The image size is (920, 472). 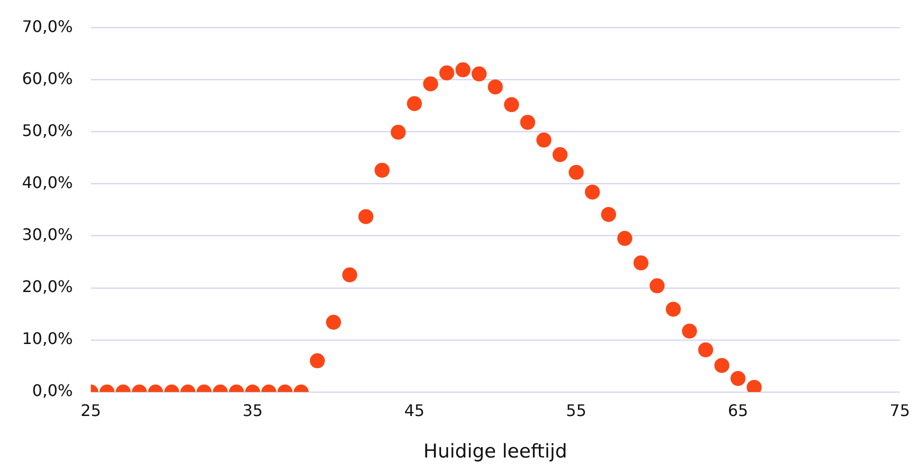 What do you see at coordinates (47, 130) in the screenshot?
I see `y-tick-label: 50,0%` at bounding box center [47, 130].